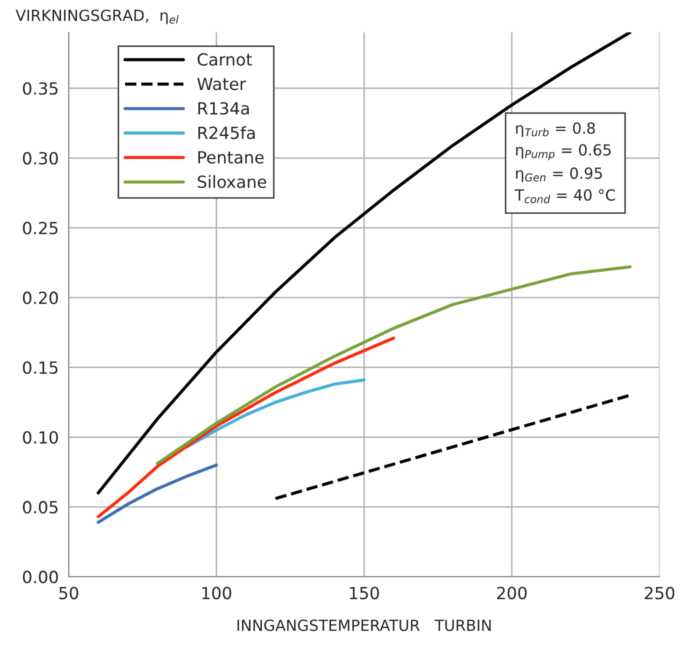  What do you see at coordinates (40, 507) in the screenshot?
I see `y-tick-label: 0.05` at bounding box center [40, 507].